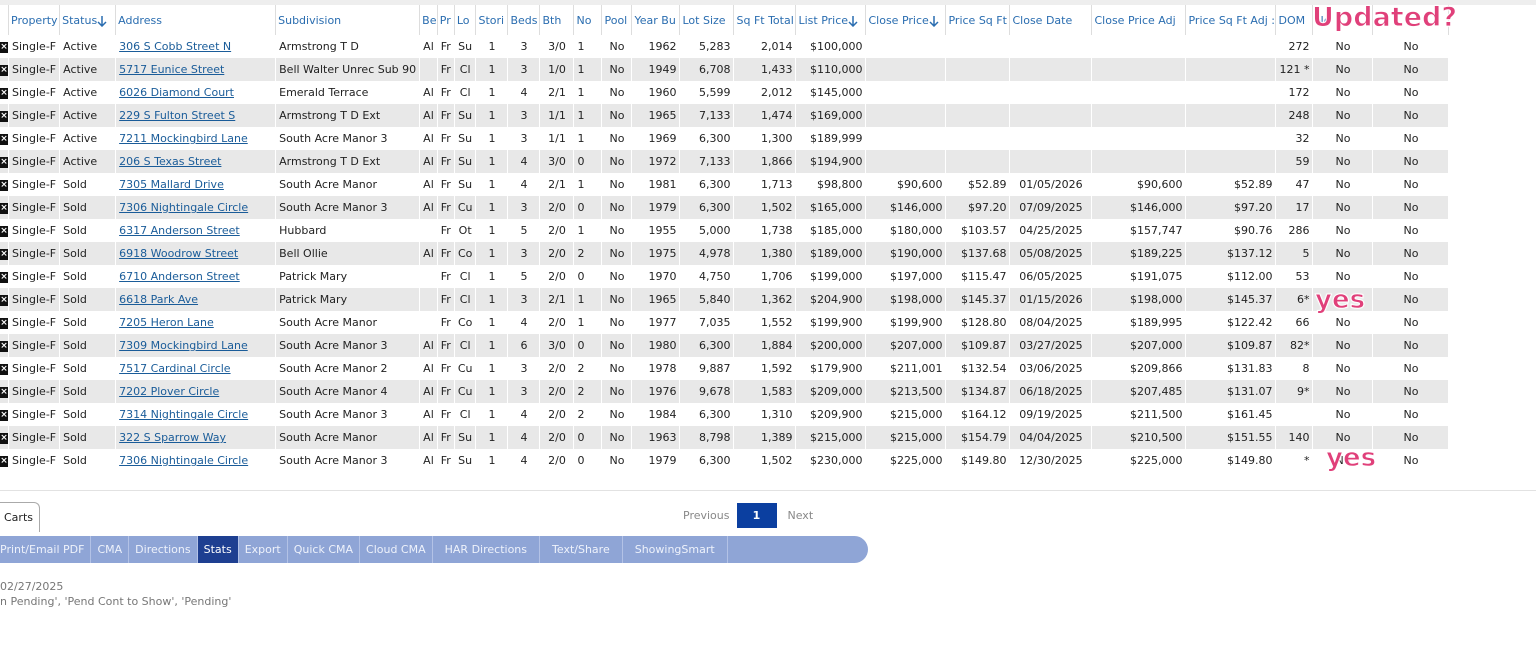 The height and width of the screenshot is (653, 1536). What do you see at coordinates (169, 391) in the screenshot?
I see `address-link: 7202 Plover Circle` at bounding box center [169, 391].